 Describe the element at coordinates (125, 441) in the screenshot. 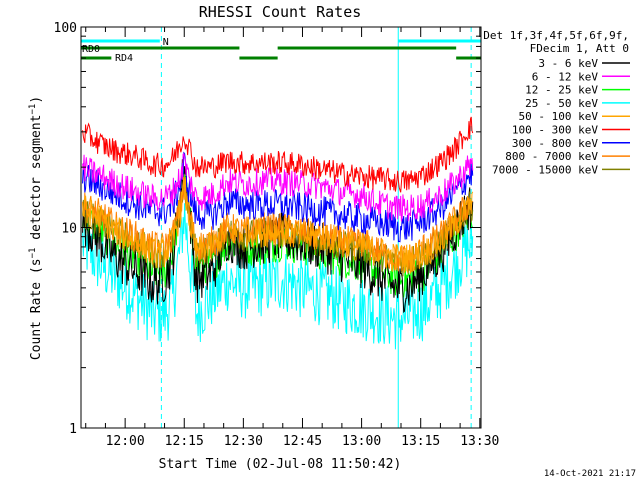

I see `x-tick-label: 12:00` at that location.